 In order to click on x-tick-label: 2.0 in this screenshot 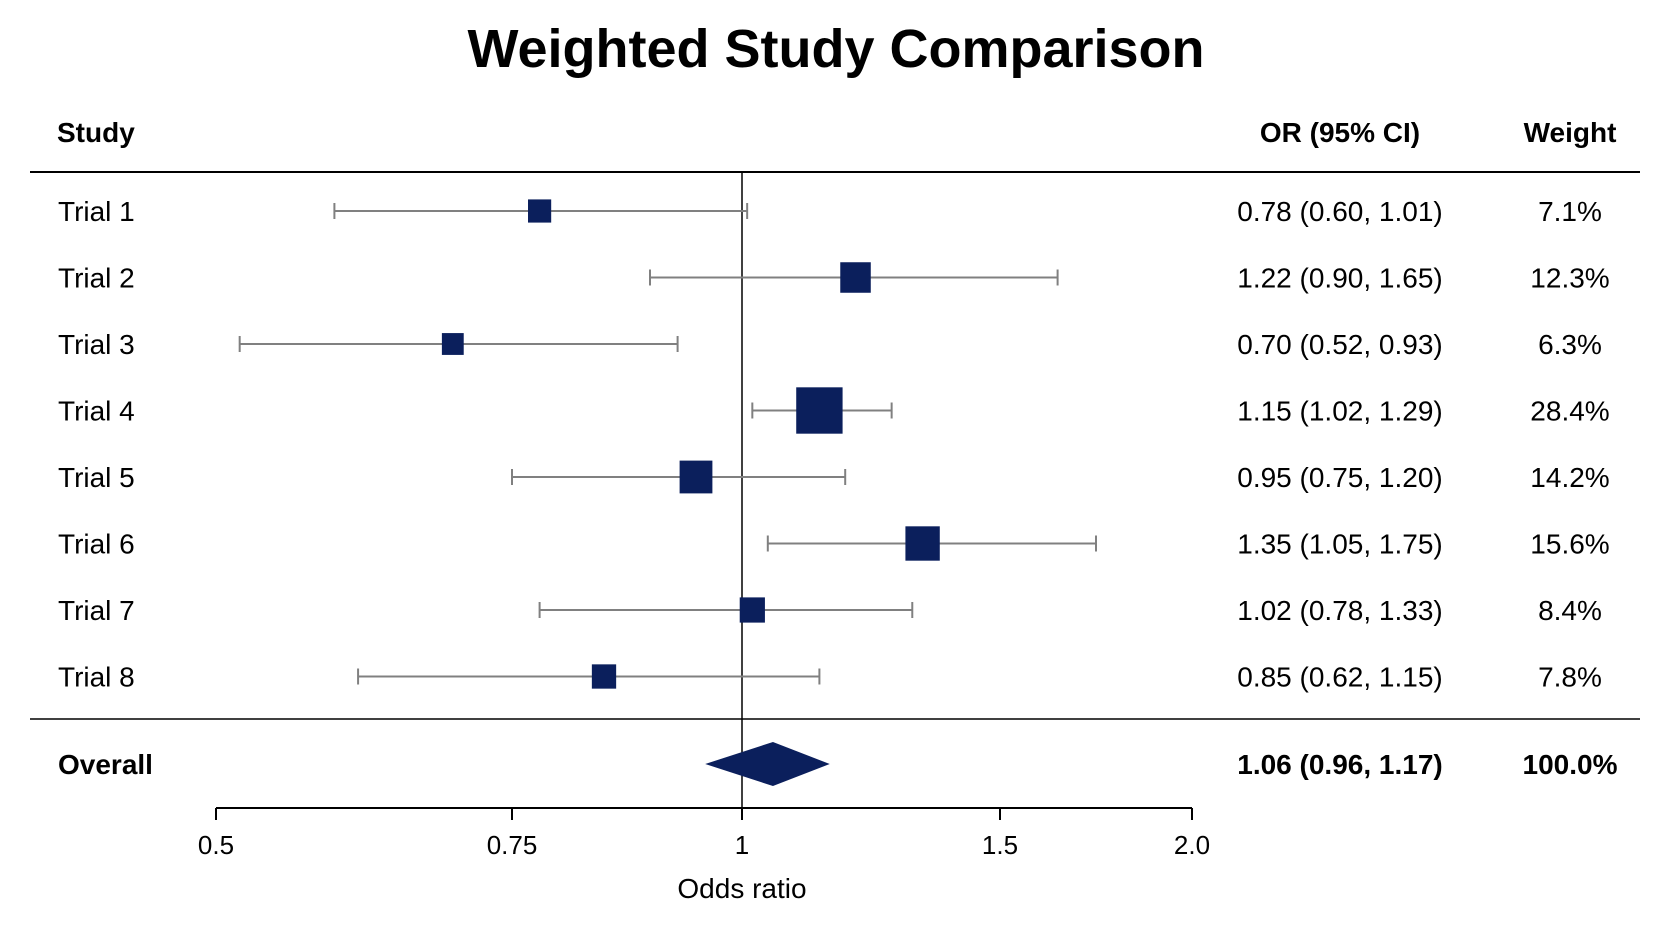, I will do `click(1192, 845)`.